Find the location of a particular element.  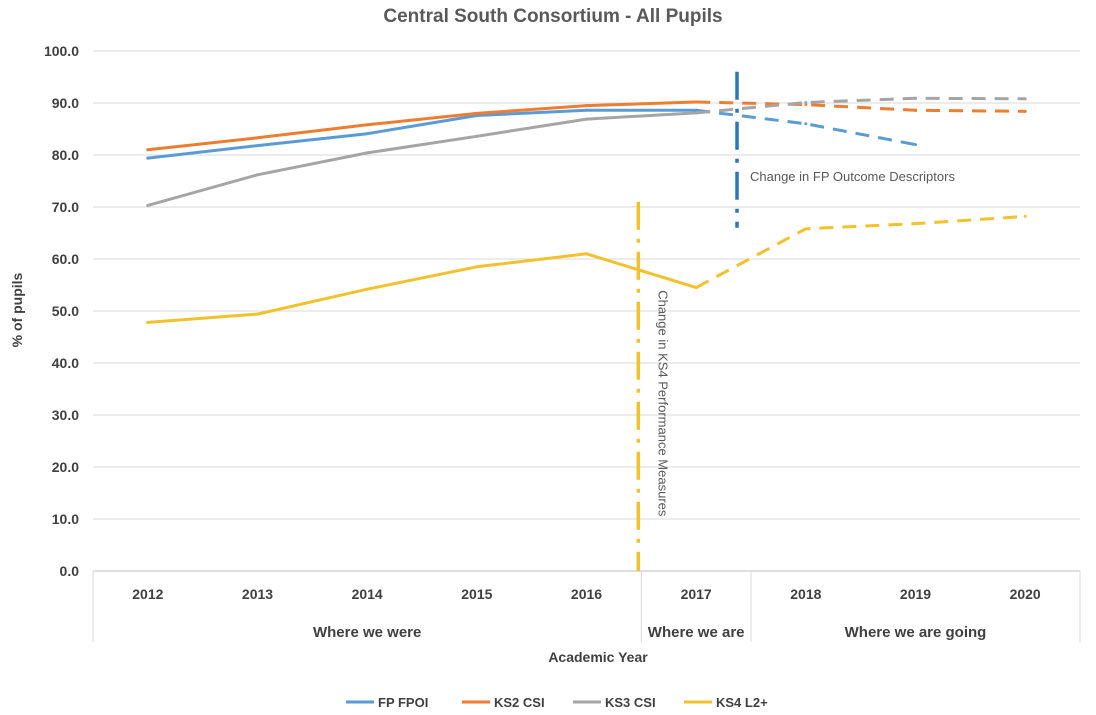

legend: FP FPOI KS2 CSI KS3 CSI KS4 L2+ is located at coordinates (557, 702).